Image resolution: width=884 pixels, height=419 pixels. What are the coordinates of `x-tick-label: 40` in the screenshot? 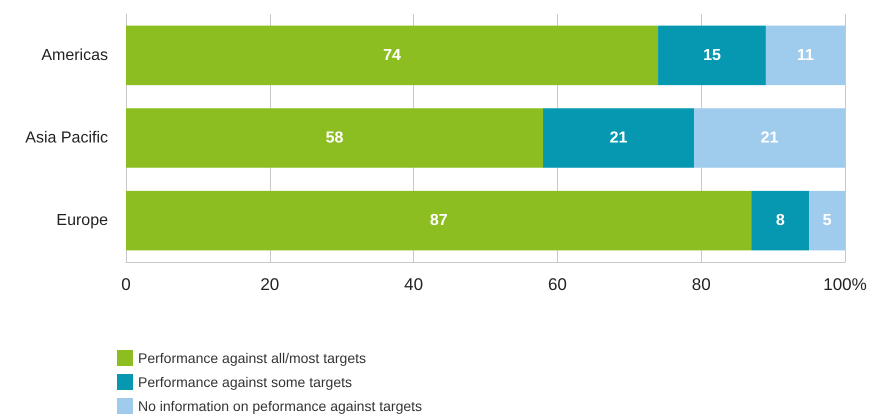 It's located at (414, 284).